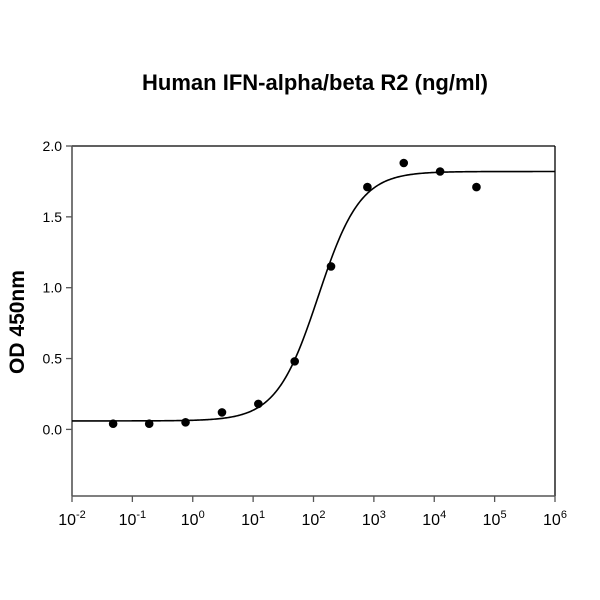 The height and width of the screenshot is (600, 600). I want to click on x-tick-label: 10³, so click(374, 519).